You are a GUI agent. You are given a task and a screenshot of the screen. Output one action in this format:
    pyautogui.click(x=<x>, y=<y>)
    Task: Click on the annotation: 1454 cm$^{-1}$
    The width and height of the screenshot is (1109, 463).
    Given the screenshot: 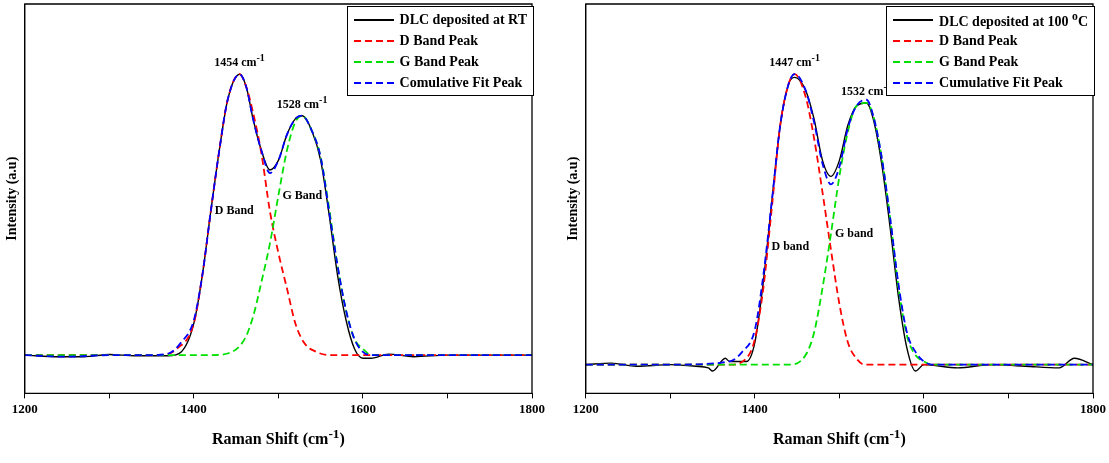 What is the action you would take?
    pyautogui.click(x=239, y=61)
    